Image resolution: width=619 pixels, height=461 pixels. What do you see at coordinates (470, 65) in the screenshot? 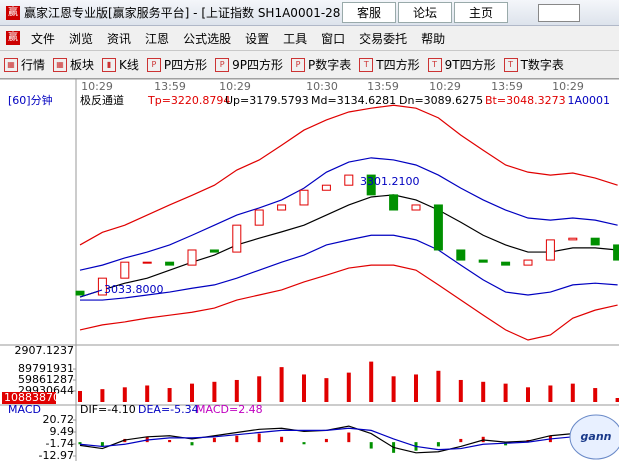
I see `tool-label: 9T四方形` at bounding box center [470, 65].